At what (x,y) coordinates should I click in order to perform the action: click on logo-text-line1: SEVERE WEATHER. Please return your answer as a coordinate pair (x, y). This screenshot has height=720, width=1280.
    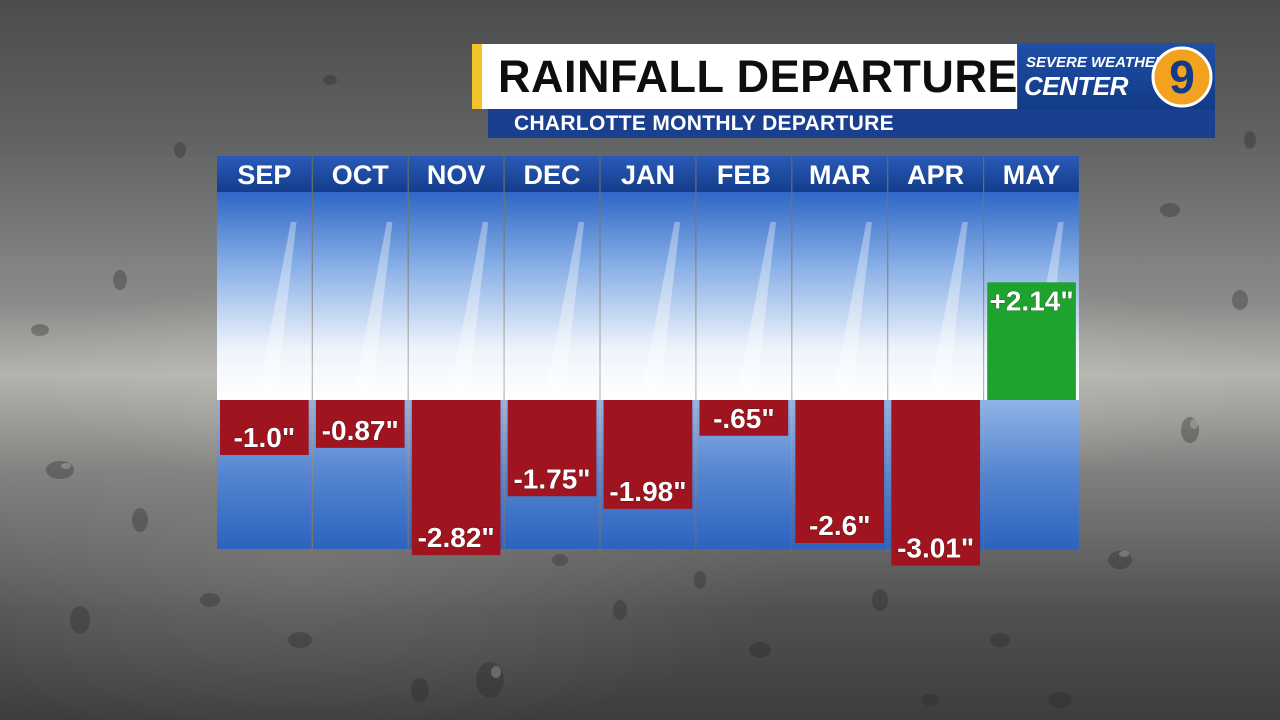
    Looking at the image, I should click on (1096, 62).